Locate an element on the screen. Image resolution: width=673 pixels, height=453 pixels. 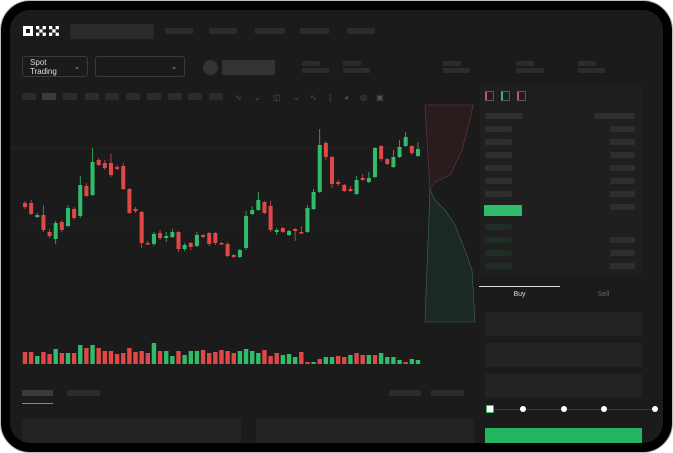
settings-icon: ◎ is located at coordinates (363, 97).